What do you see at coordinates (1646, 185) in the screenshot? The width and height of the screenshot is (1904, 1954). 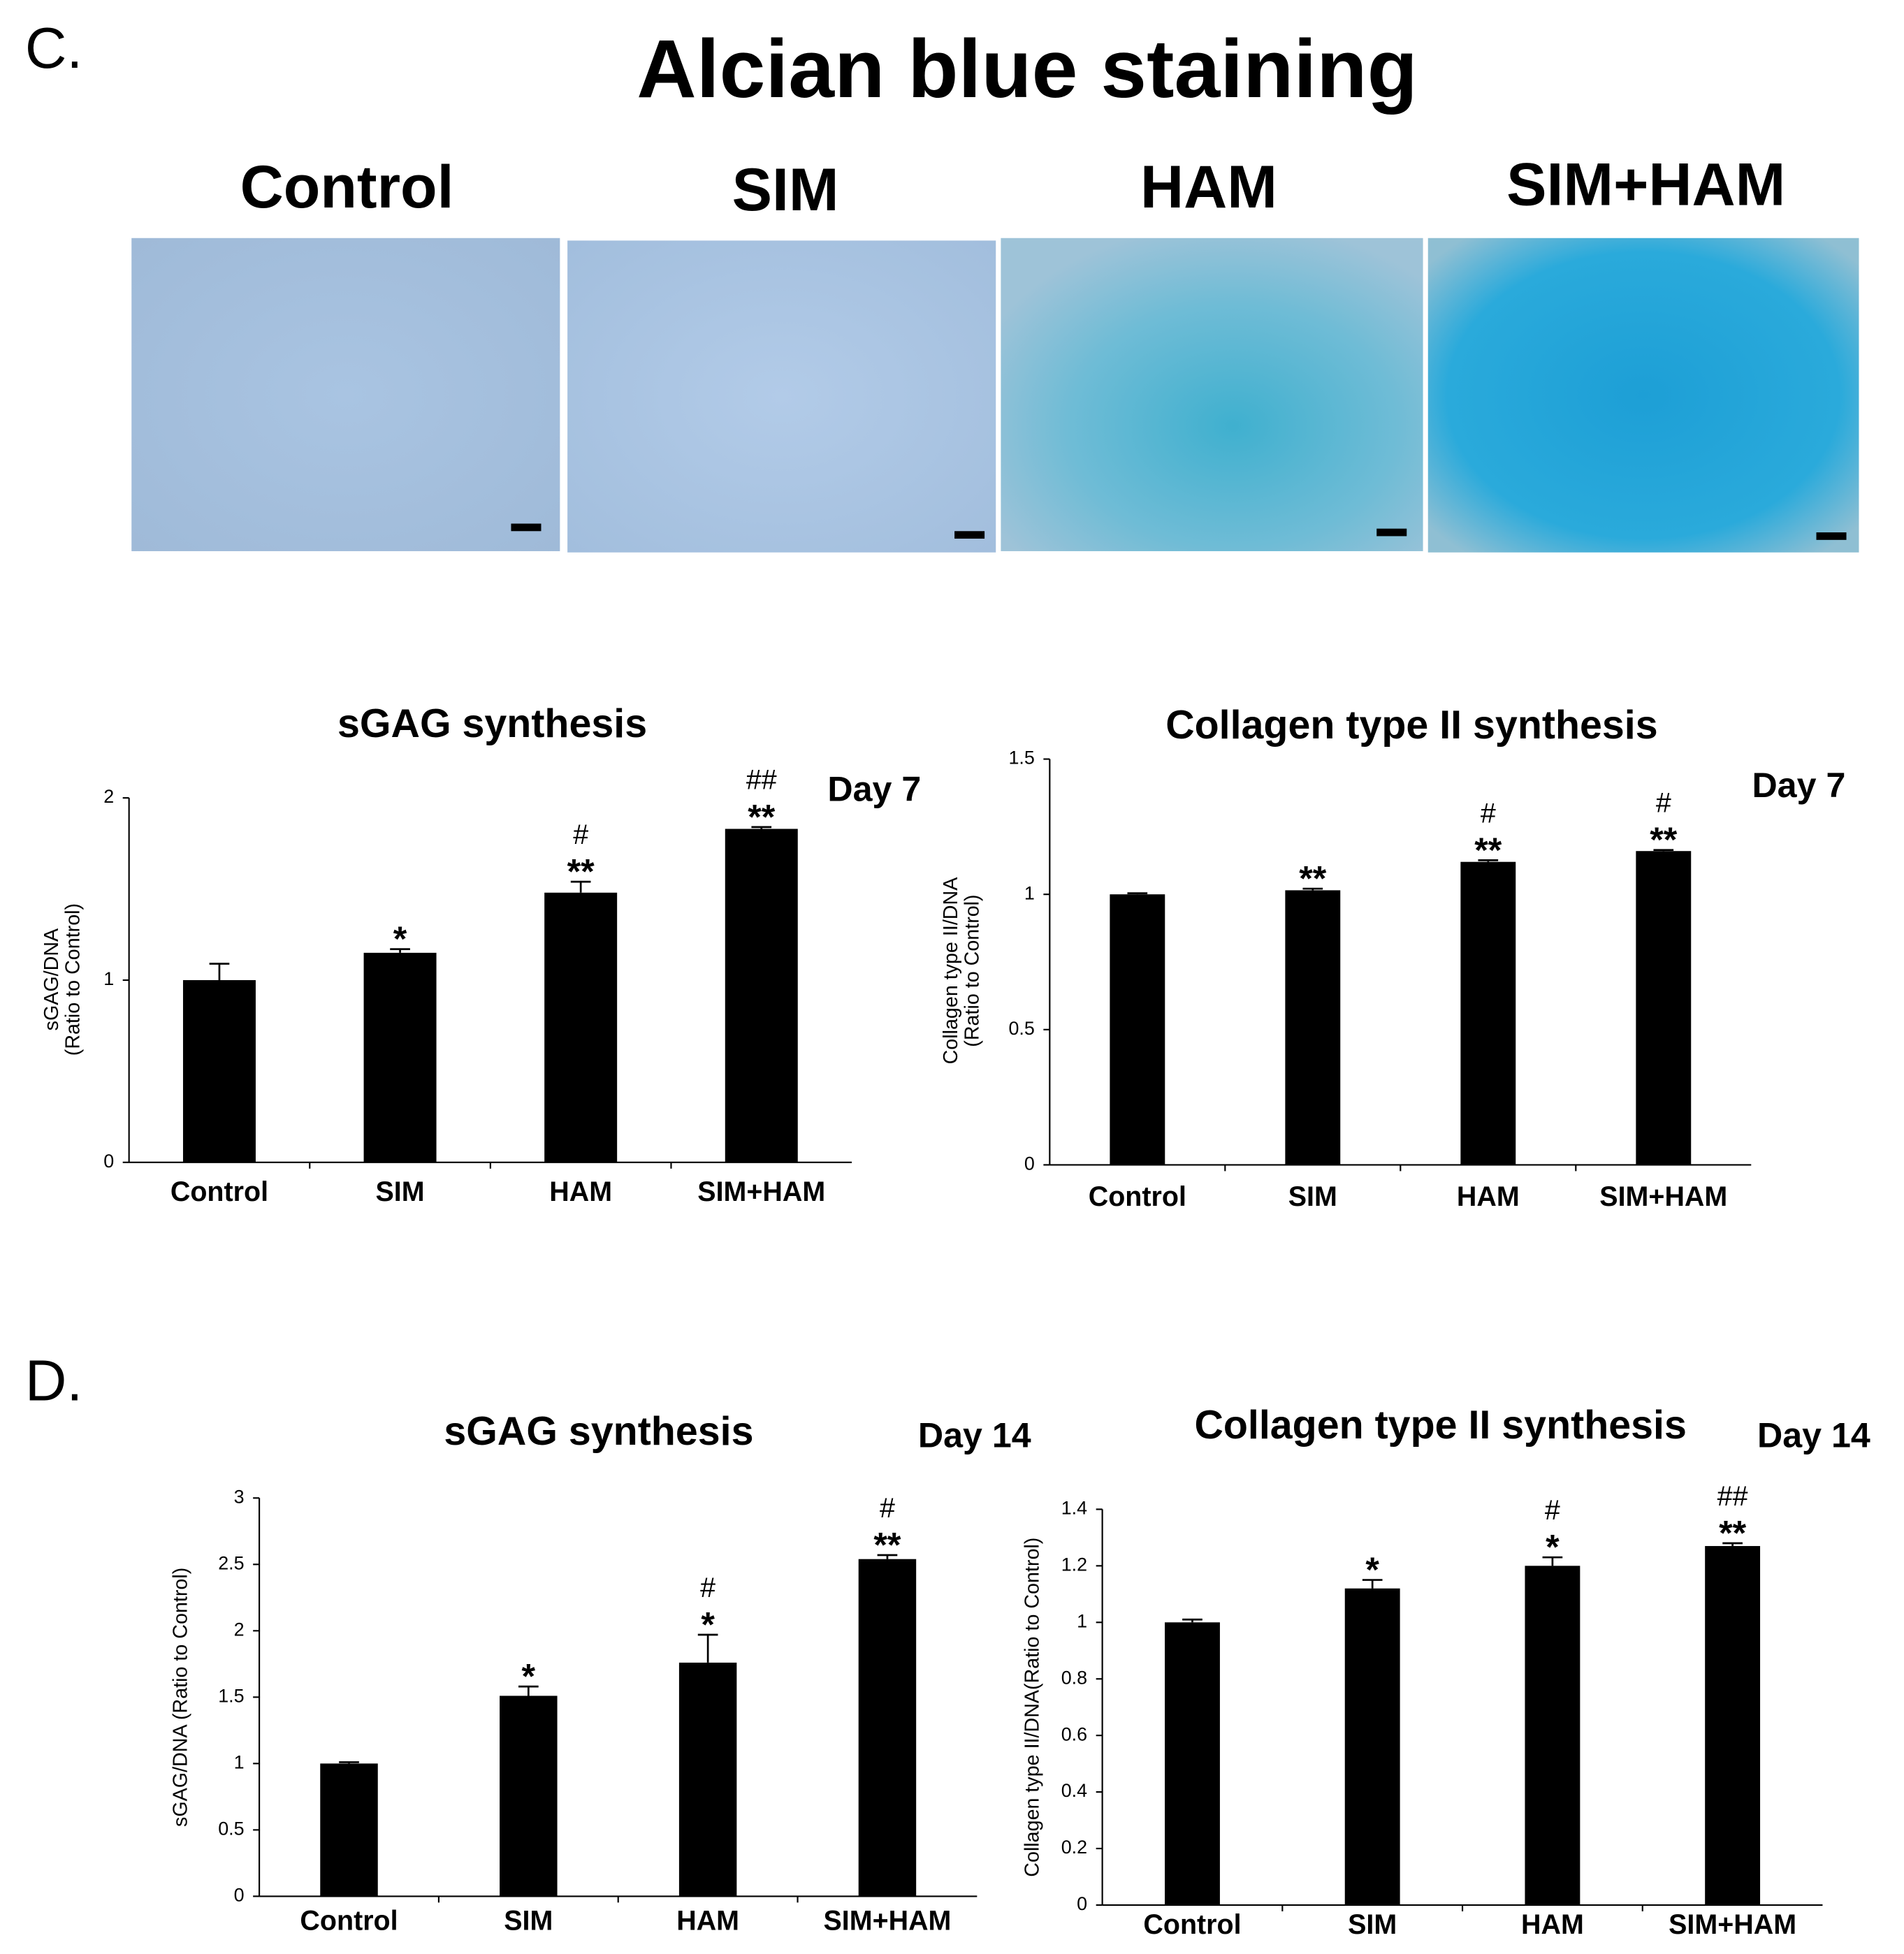 I see `image-label: SIM+HAM` at bounding box center [1646, 185].